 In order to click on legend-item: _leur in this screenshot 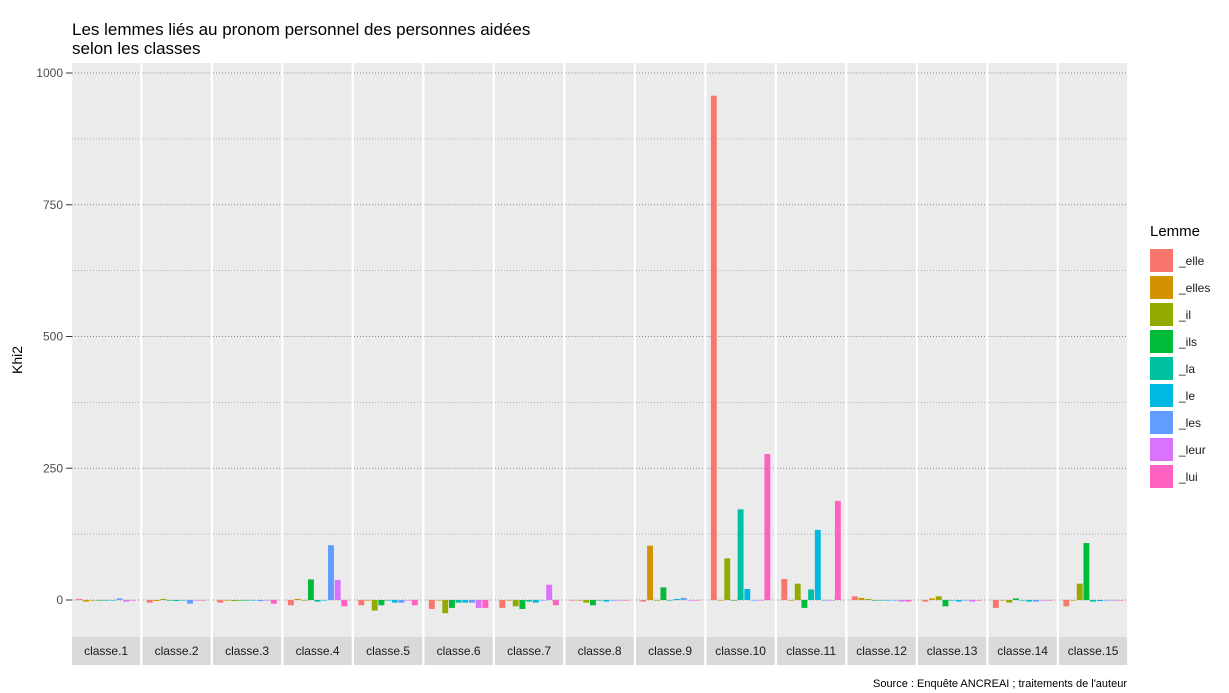, I will do `click(1180, 449)`.